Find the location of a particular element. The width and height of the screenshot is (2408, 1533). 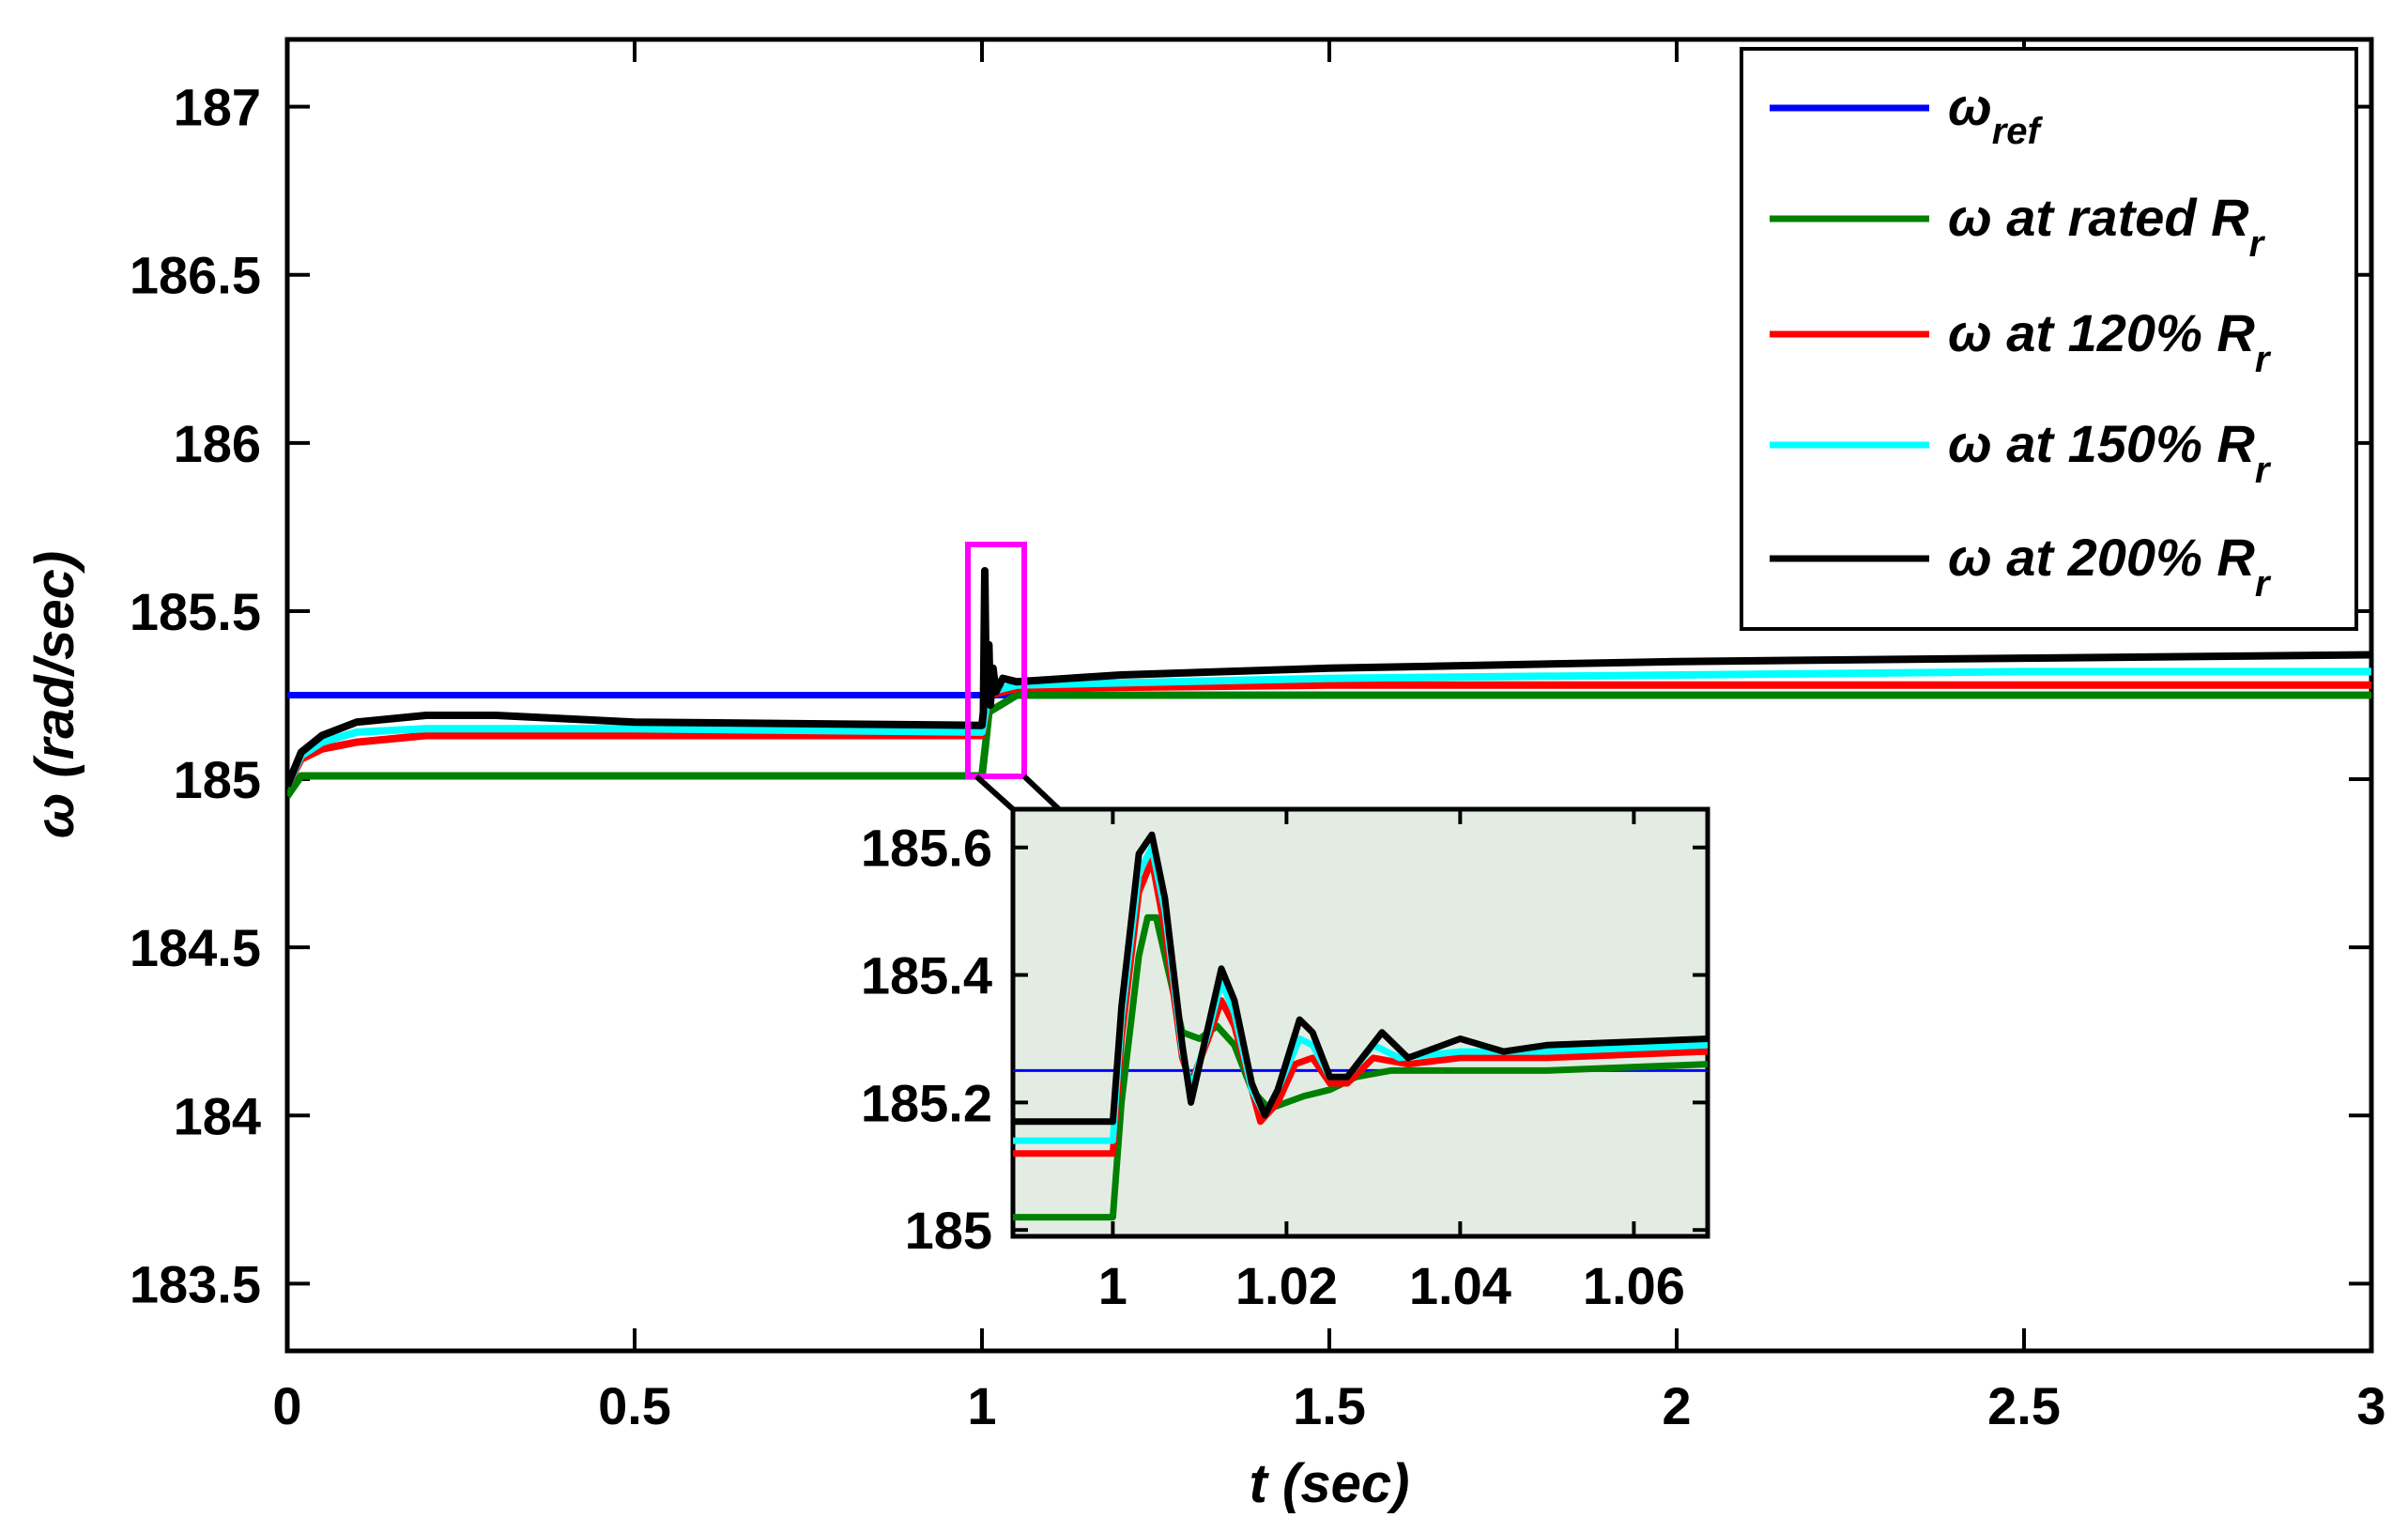

main-xtick-label: 0.5 is located at coordinates (634, 1405).